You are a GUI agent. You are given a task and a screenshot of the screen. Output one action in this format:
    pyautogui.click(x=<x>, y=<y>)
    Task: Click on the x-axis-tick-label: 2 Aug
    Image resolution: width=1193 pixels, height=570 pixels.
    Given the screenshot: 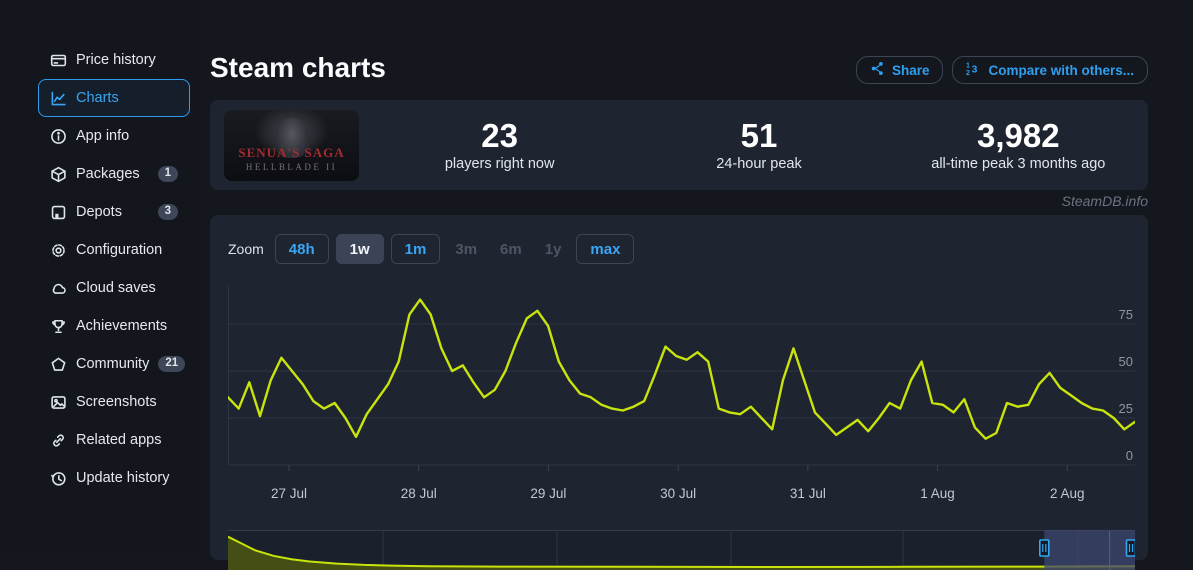 What is the action you would take?
    pyautogui.click(x=1067, y=493)
    